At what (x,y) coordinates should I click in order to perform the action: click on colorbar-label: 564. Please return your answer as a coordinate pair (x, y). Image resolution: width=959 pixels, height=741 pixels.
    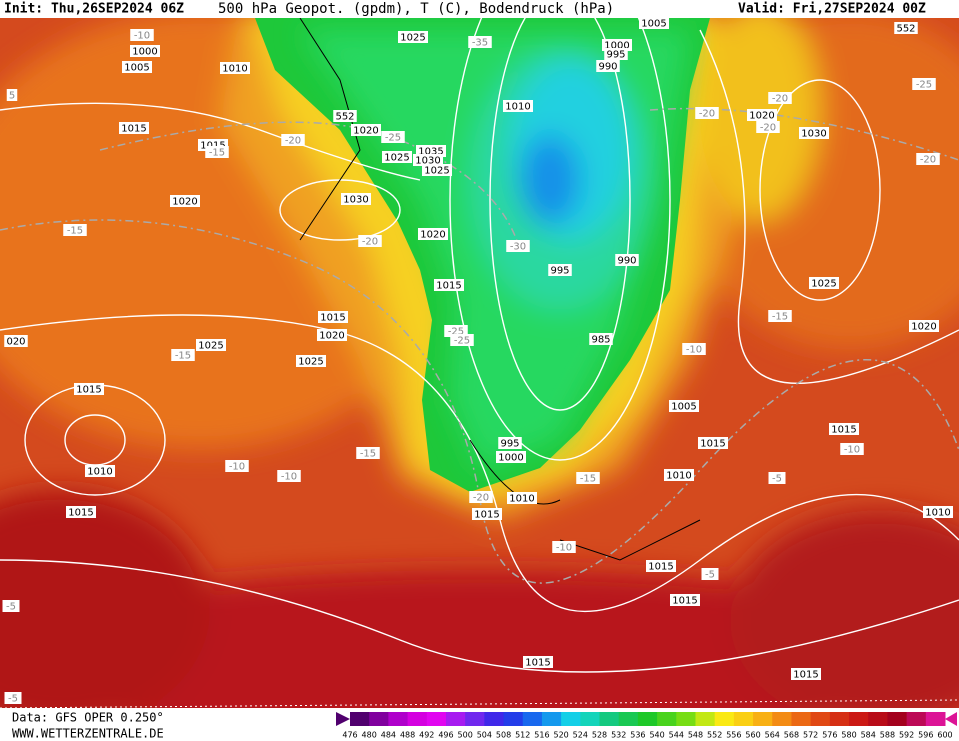
    Looking at the image, I should click on (772, 735).